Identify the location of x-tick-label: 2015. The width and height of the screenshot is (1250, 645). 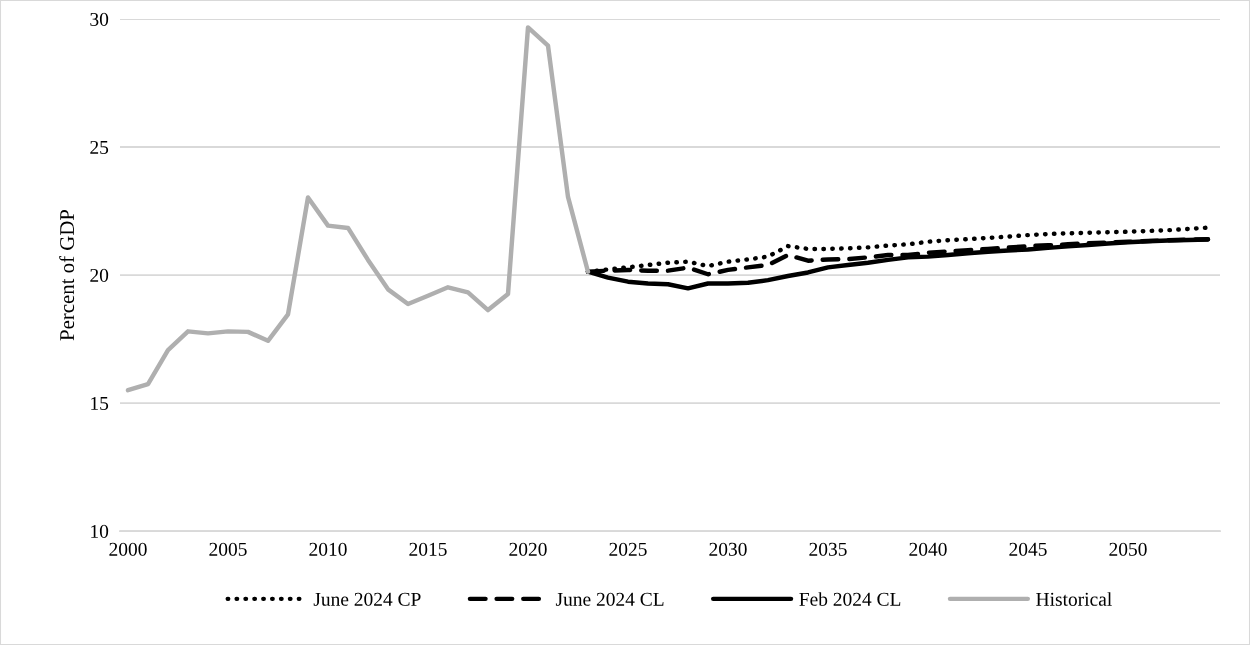
(428, 549).